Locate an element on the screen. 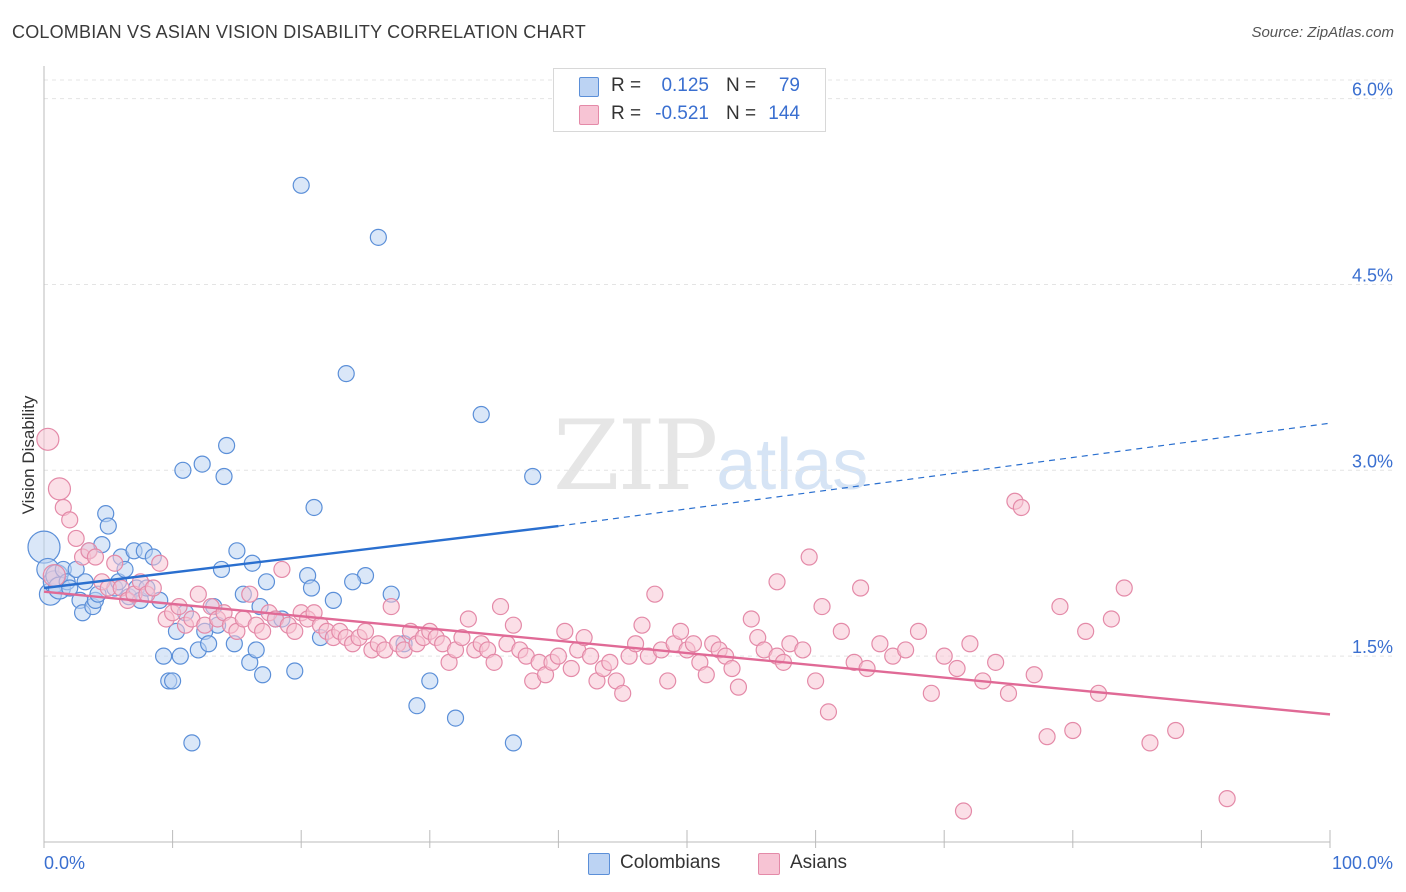 This screenshot has width=1406, height=892. x-tick-label-left: 0.0% is located at coordinates (64, 863).